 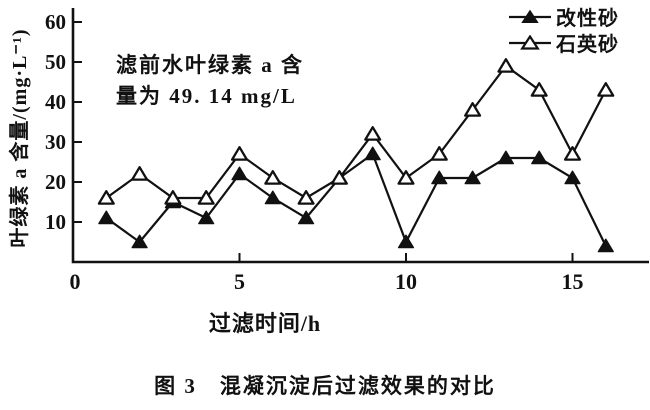 What do you see at coordinates (530, 42) in the screenshot?
I see `open-triangle-icon` at bounding box center [530, 42].